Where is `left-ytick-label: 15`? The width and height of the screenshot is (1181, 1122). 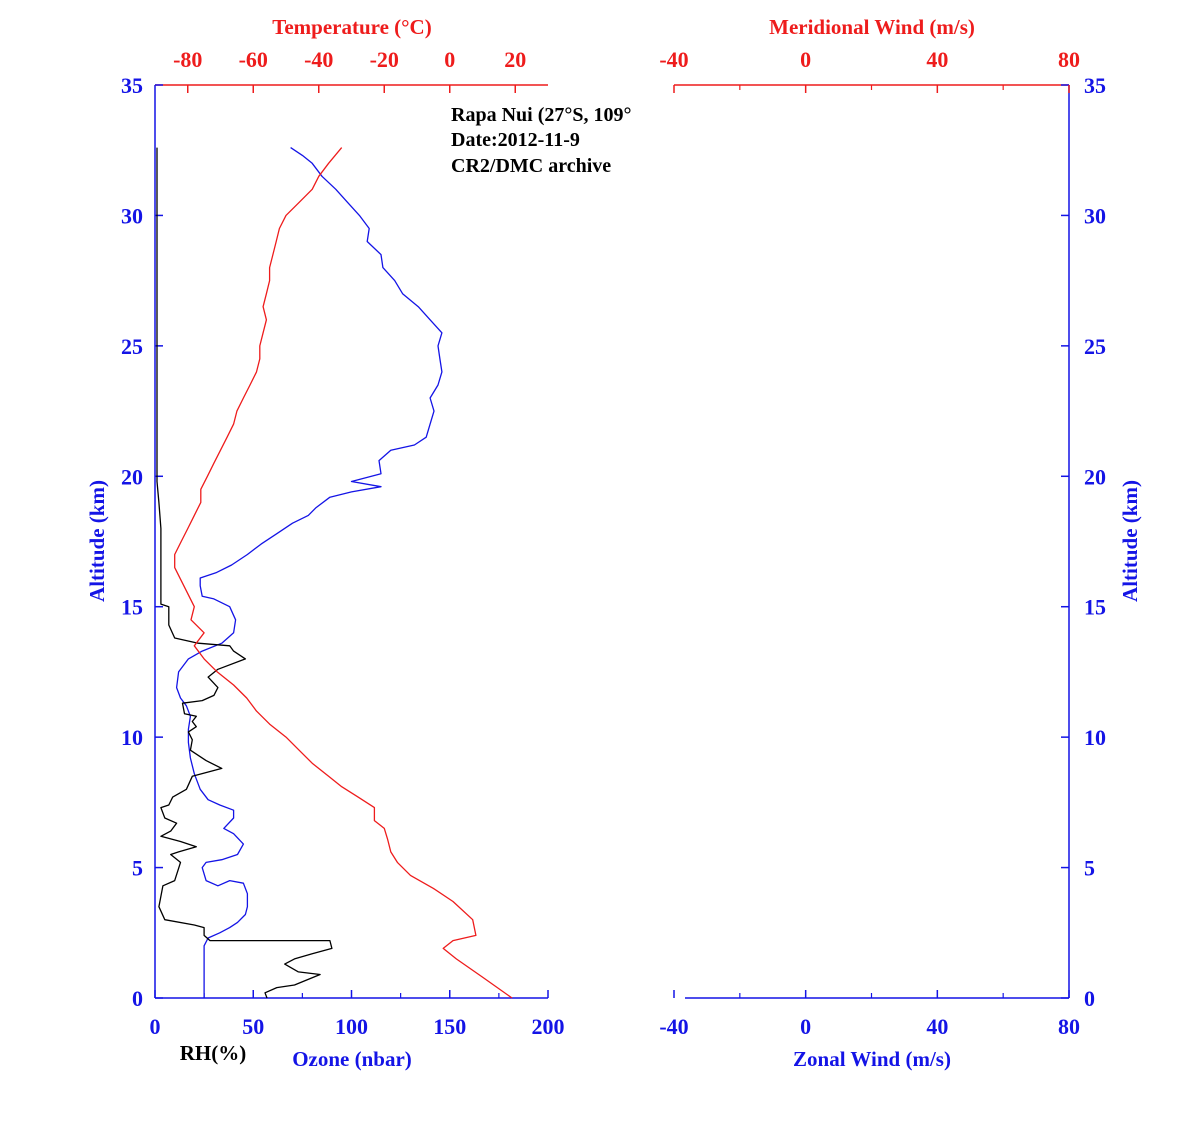
left-ytick-label: 15 is located at coordinates (132, 607).